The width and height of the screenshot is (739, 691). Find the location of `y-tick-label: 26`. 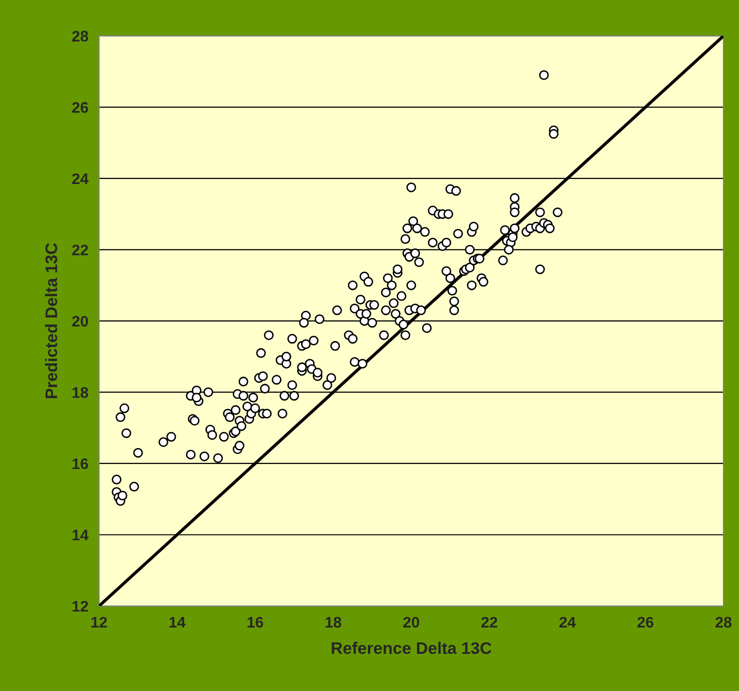

y-tick-label: 26 is located at coordinates (80, 107).